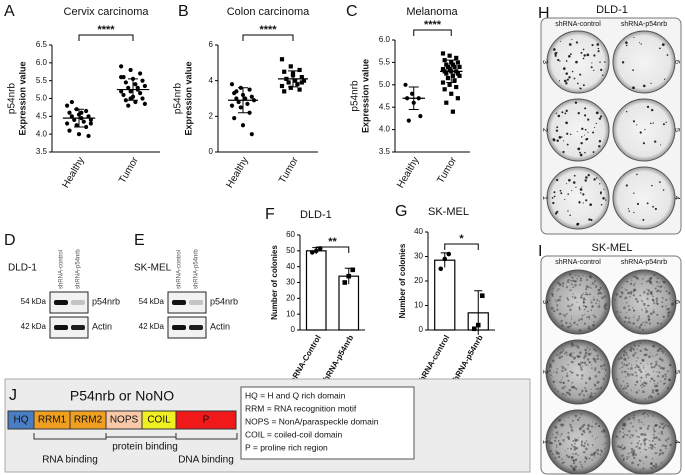  Describe the element at coordinates (243, 100) in the screenshot. I see `sd-bar` at that location.